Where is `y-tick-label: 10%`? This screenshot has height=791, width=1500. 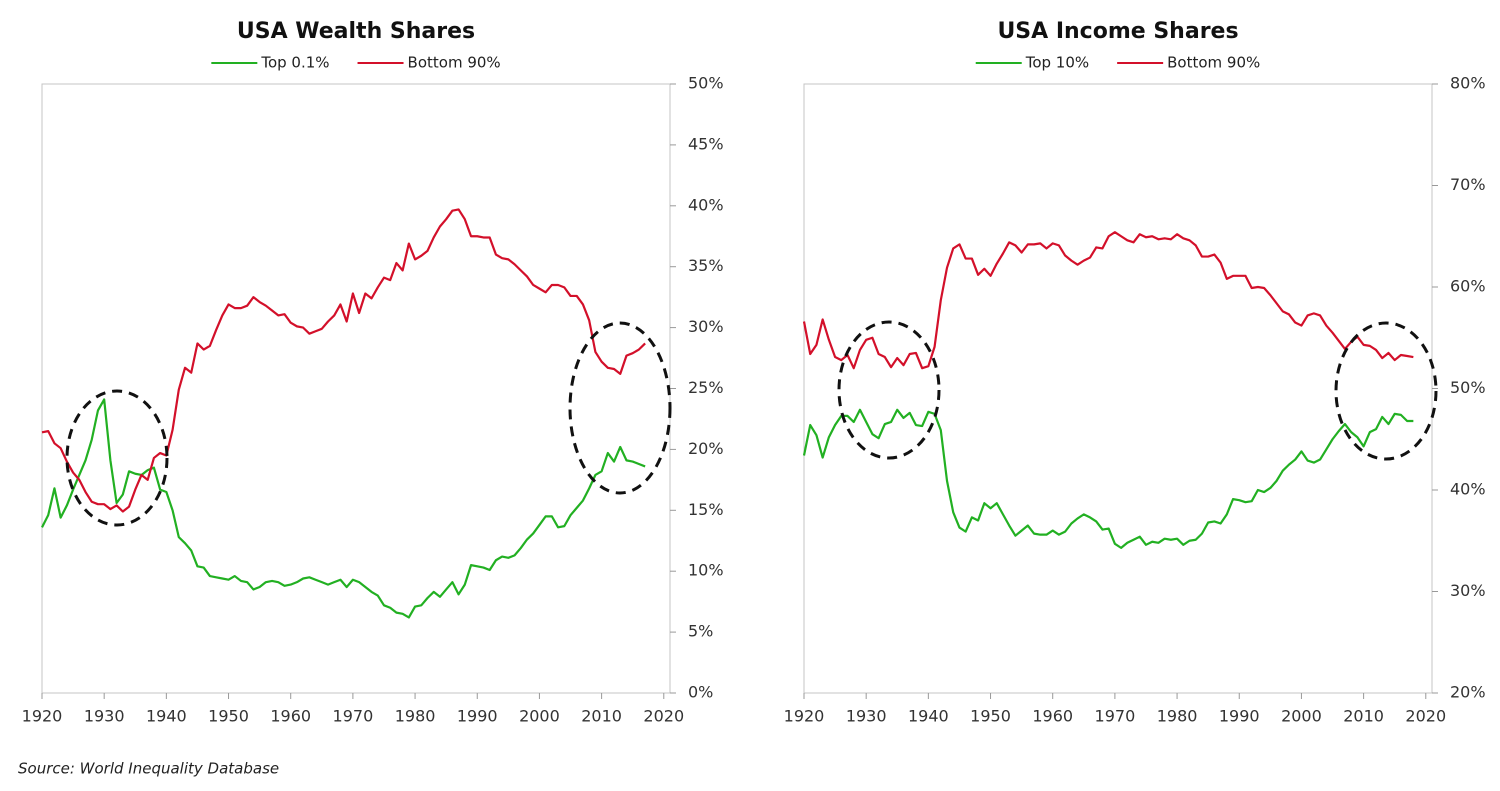
y-tick-label: 10% is located at coordinates (706, 570).